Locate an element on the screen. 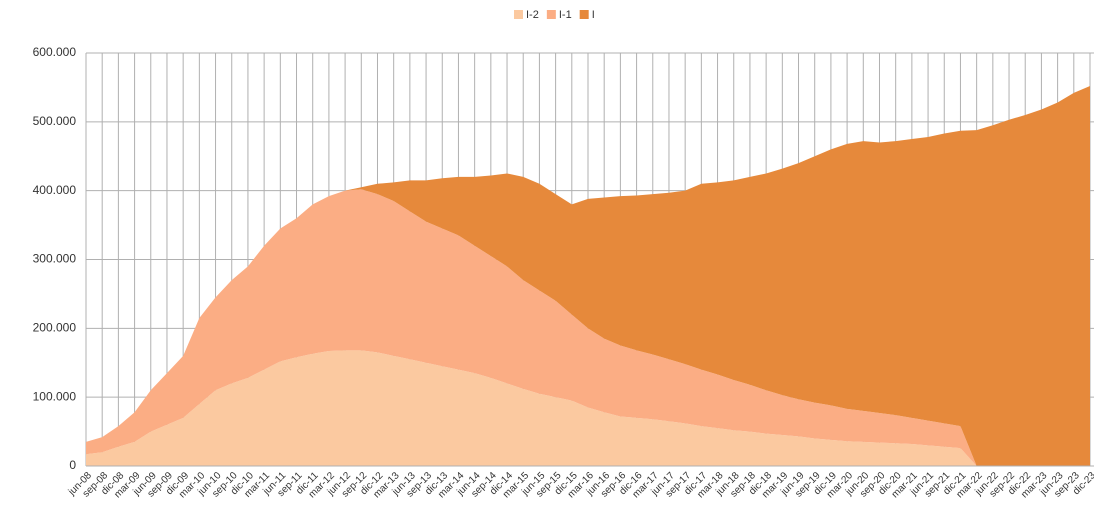 The width and height of the screenshot is (1094, 515). legend: I-2 I-1 I is located at coordinates (554, 15).